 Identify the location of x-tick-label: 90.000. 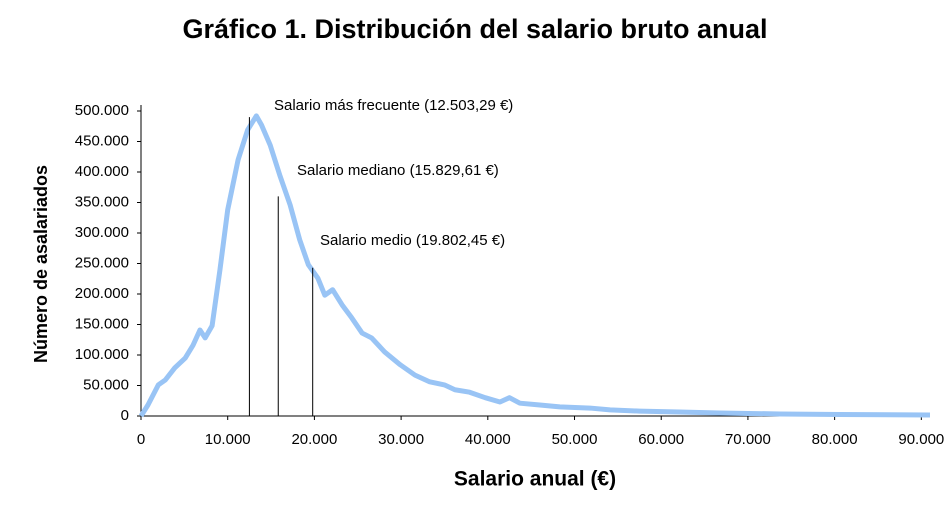
(921, 439).